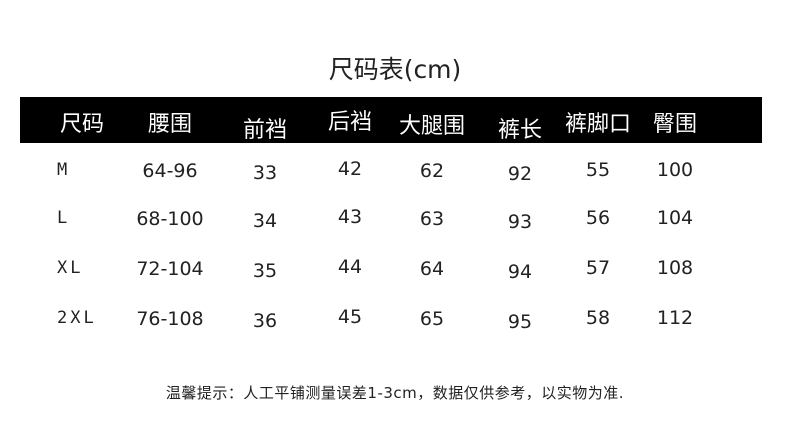  What do you see at coordinates (82, 124) in the screenshot?
I see `header-cell: 尺码` at bounding box center [82, 124].